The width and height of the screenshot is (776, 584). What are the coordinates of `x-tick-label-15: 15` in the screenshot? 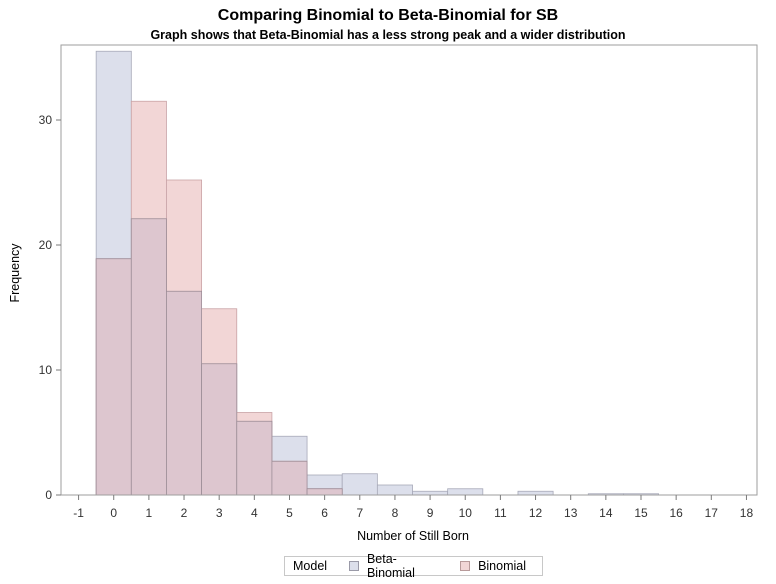 It's located at (641, 513).